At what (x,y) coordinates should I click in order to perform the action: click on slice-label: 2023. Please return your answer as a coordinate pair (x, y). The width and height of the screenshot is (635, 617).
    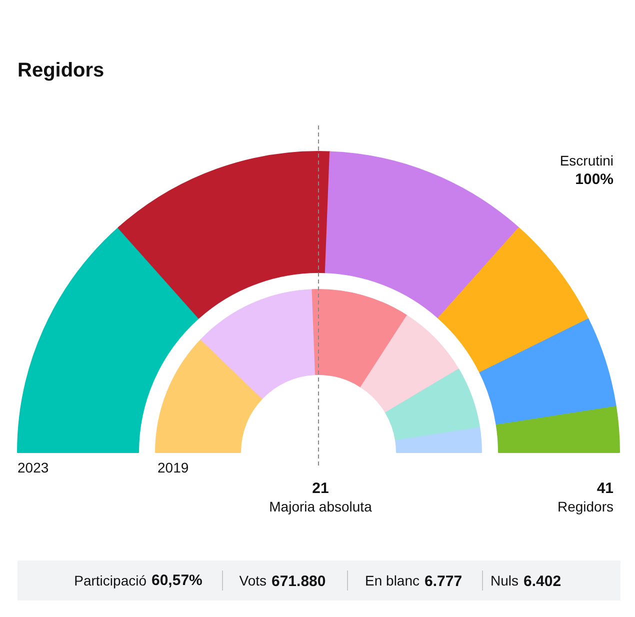
    Looking at the image, I should click on (33, 468).